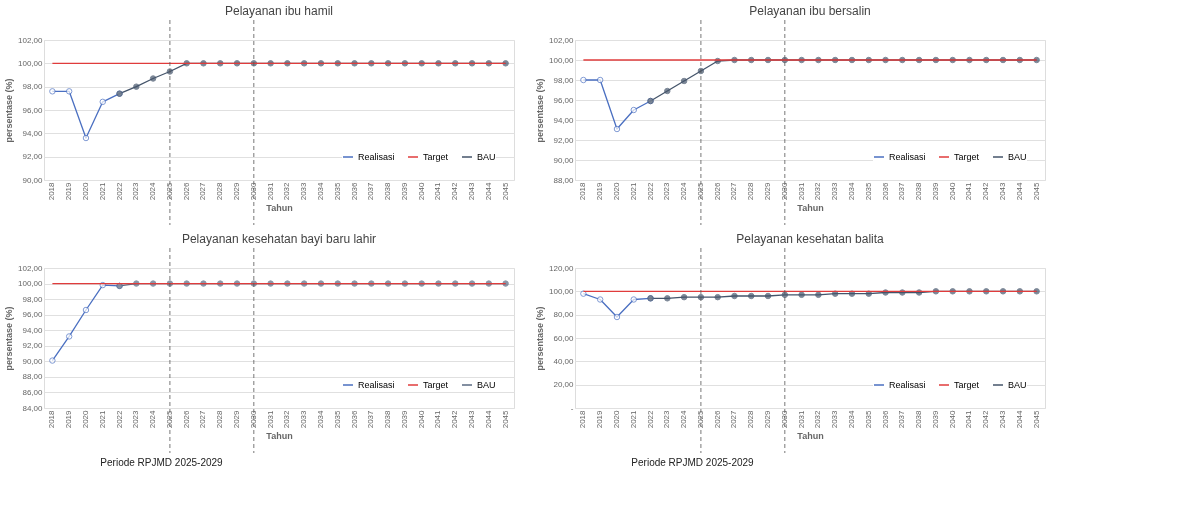 The width and height of the screenshot is (1196, 515). What do you see at coordinates (376, 157) in the screenshot?
I see `legend-label: Realisasi` at bounding box center [376, 157].